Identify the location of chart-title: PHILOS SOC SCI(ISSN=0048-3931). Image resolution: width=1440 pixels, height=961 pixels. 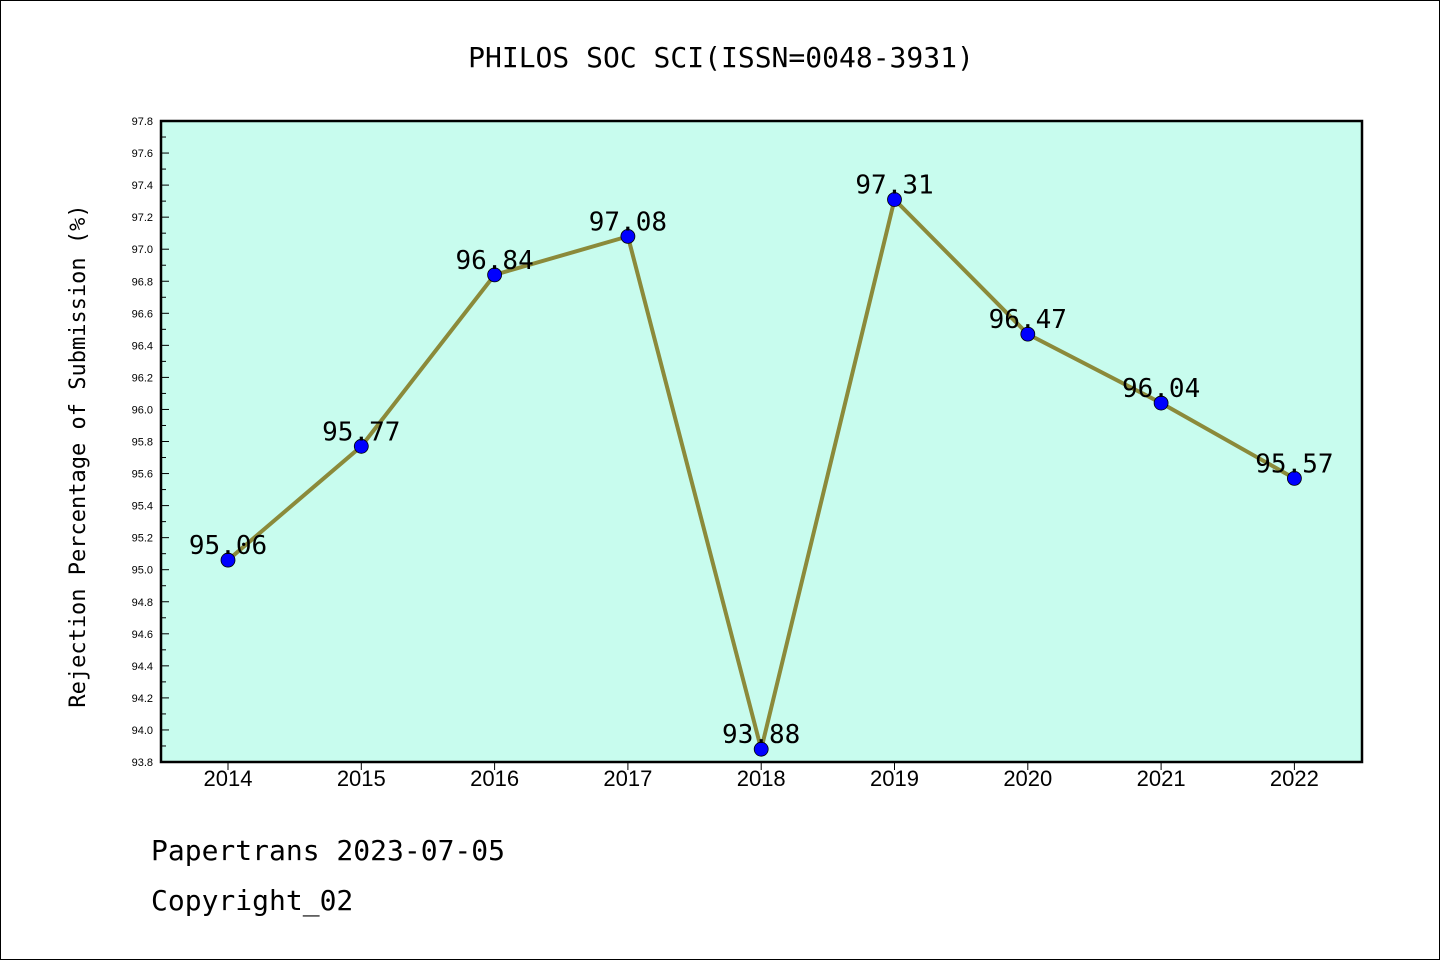
(721, 57).